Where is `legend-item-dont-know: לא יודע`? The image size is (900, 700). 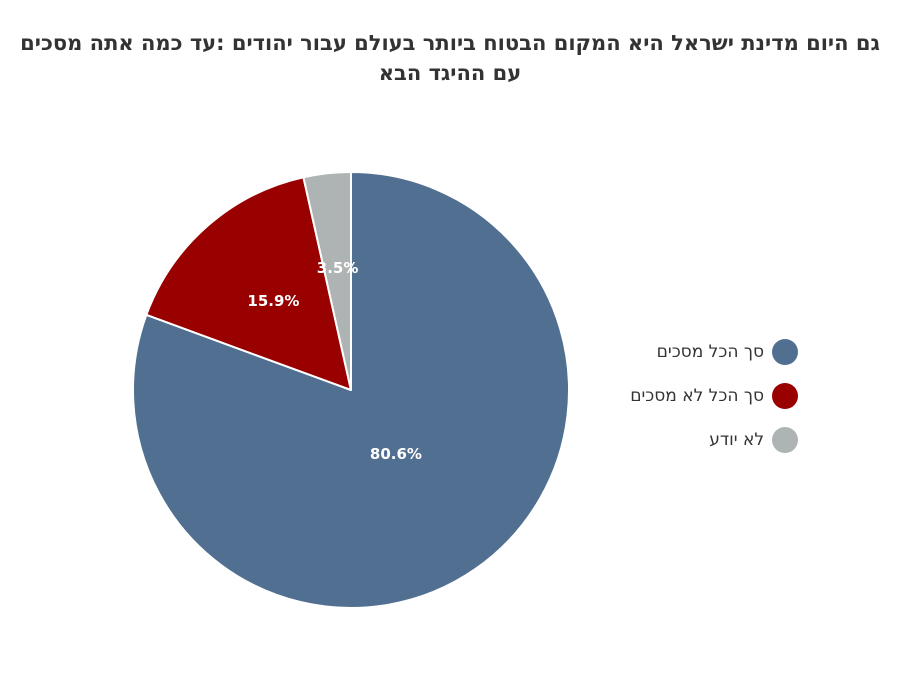
legend-item-dont-know: לא יודע is located at coordinates (714, 440).